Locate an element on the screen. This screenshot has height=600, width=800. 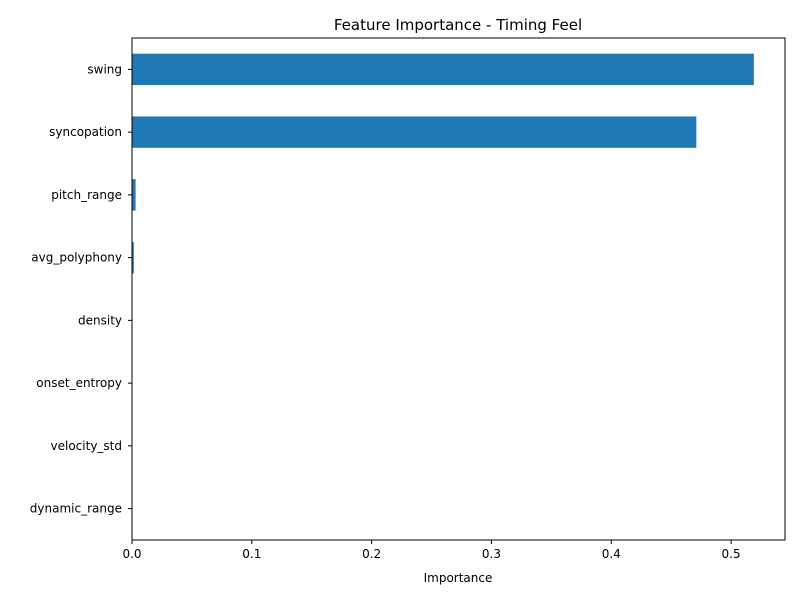
bar-avg-polyphony is located at coordinates (133, 257).